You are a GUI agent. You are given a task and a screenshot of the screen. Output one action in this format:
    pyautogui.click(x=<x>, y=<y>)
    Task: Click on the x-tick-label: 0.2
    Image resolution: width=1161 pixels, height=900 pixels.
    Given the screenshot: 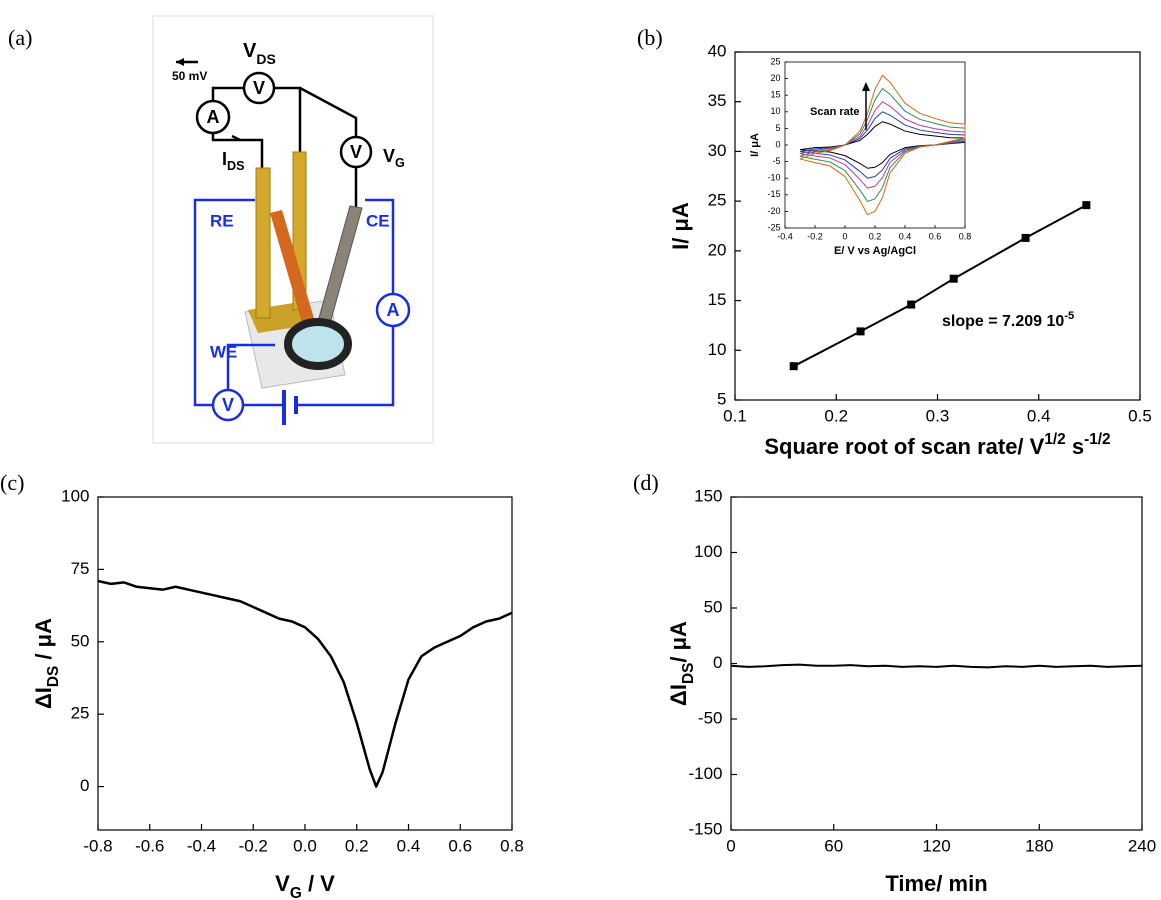 What is the action you would take?
    pyautogui.click(x=357, y=845)
    